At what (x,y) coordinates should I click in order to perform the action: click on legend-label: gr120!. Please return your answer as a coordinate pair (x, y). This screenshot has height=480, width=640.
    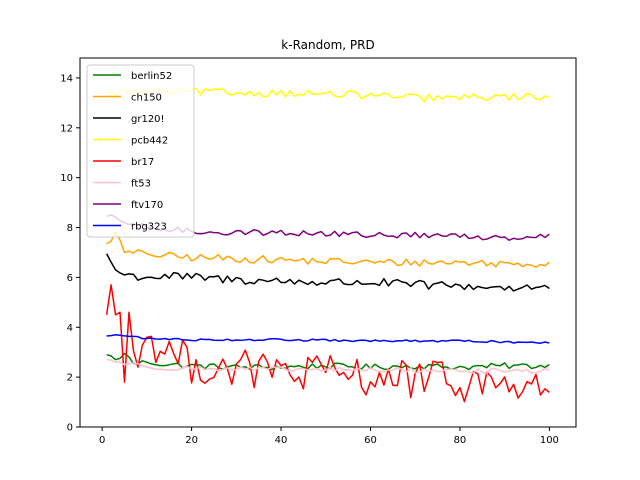
    Looking at the image, I should click on (148, 119).